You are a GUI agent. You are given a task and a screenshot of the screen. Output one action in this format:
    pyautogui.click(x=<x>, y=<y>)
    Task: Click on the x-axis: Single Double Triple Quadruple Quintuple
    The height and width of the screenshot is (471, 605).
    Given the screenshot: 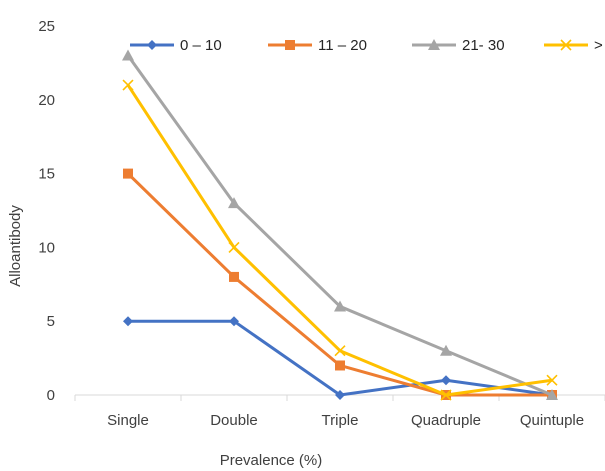 What is the action you would take?
    pyautogui.click(x=339, y=411)
    